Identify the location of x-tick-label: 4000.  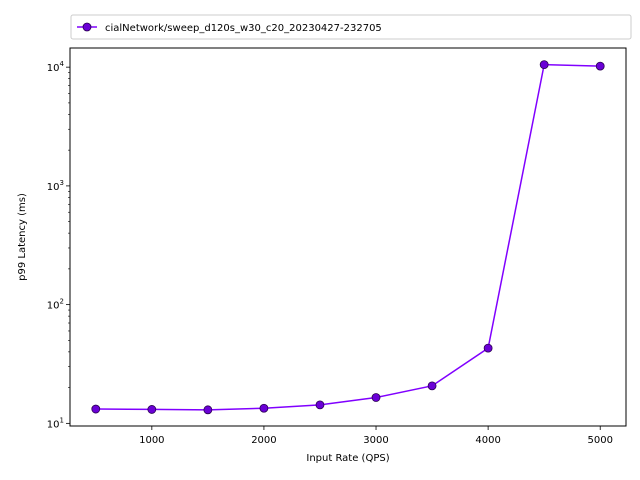
(487, 440).